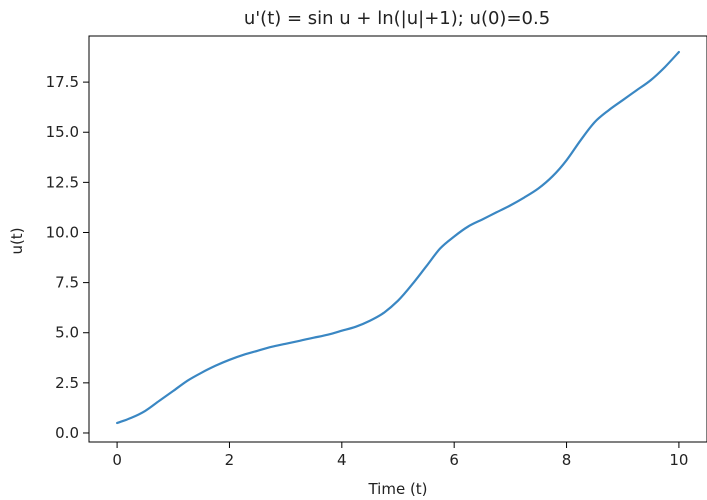 This screenshot has width=707, height=500. I want to click on y-tick-label: 5.0, so click(67, 333).